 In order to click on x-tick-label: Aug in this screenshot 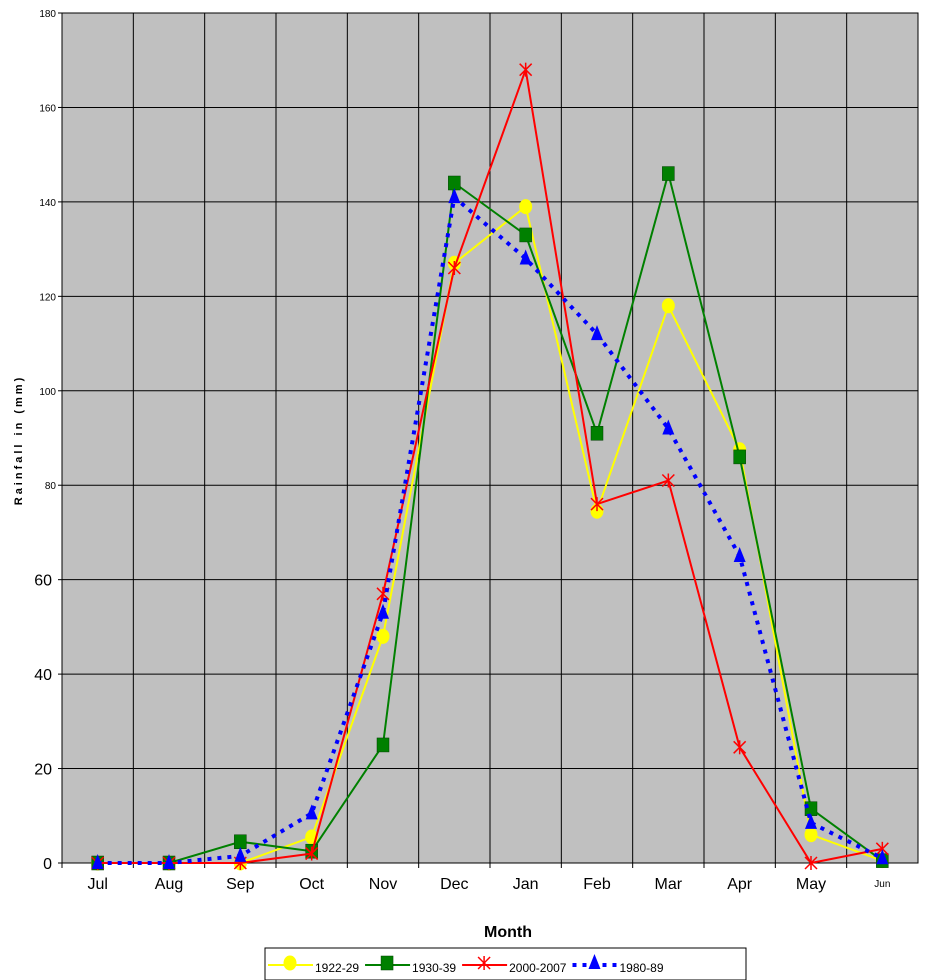, I will do `click(169, 884)`.